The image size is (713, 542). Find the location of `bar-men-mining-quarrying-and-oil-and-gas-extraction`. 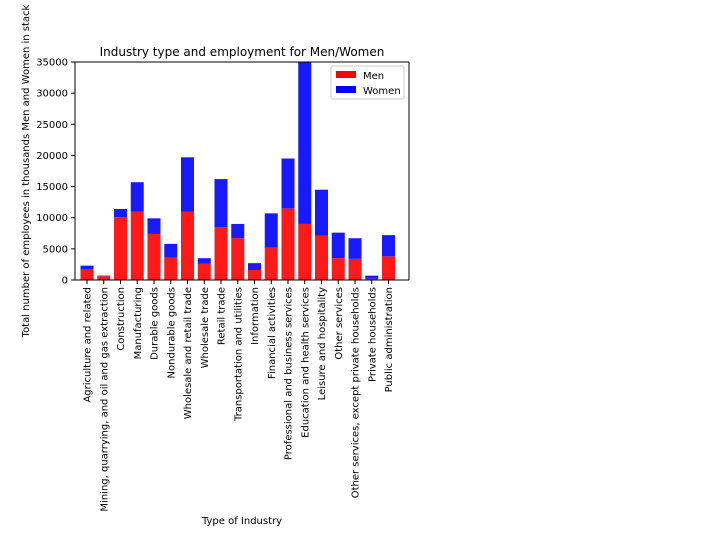

bar-men-mining-quarrying-and-oil-and-gas-extraction is located at coordinates (104, 278).